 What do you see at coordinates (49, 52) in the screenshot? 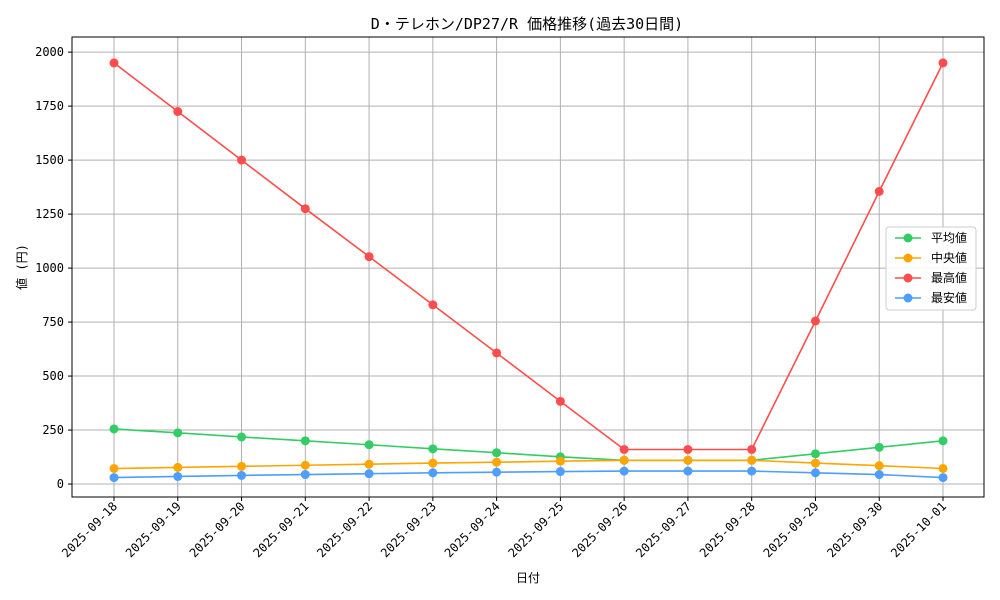
I see `y-tick-label: 2000` at bounding box center [49, 52].